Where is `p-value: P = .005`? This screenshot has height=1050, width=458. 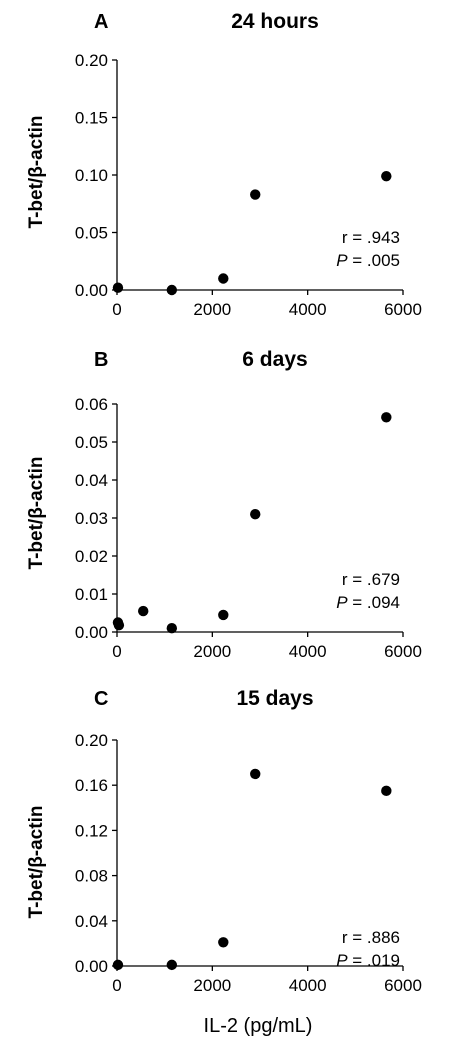
p-value: P = .005 is located at coordinates (368, 260).